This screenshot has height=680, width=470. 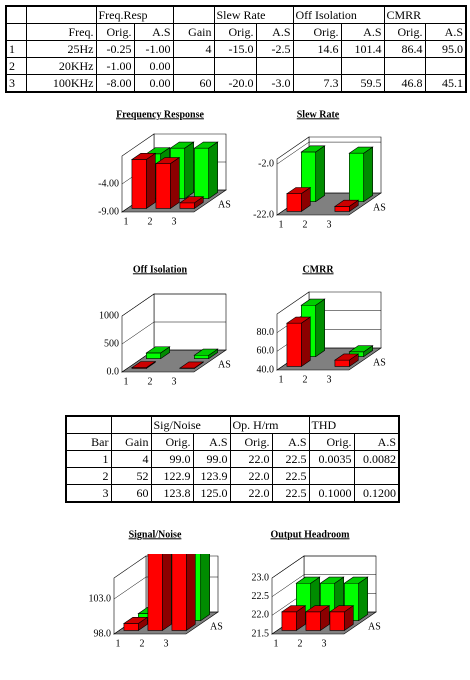 I want to click on cell: 14.6, so click(x=317, y=49).